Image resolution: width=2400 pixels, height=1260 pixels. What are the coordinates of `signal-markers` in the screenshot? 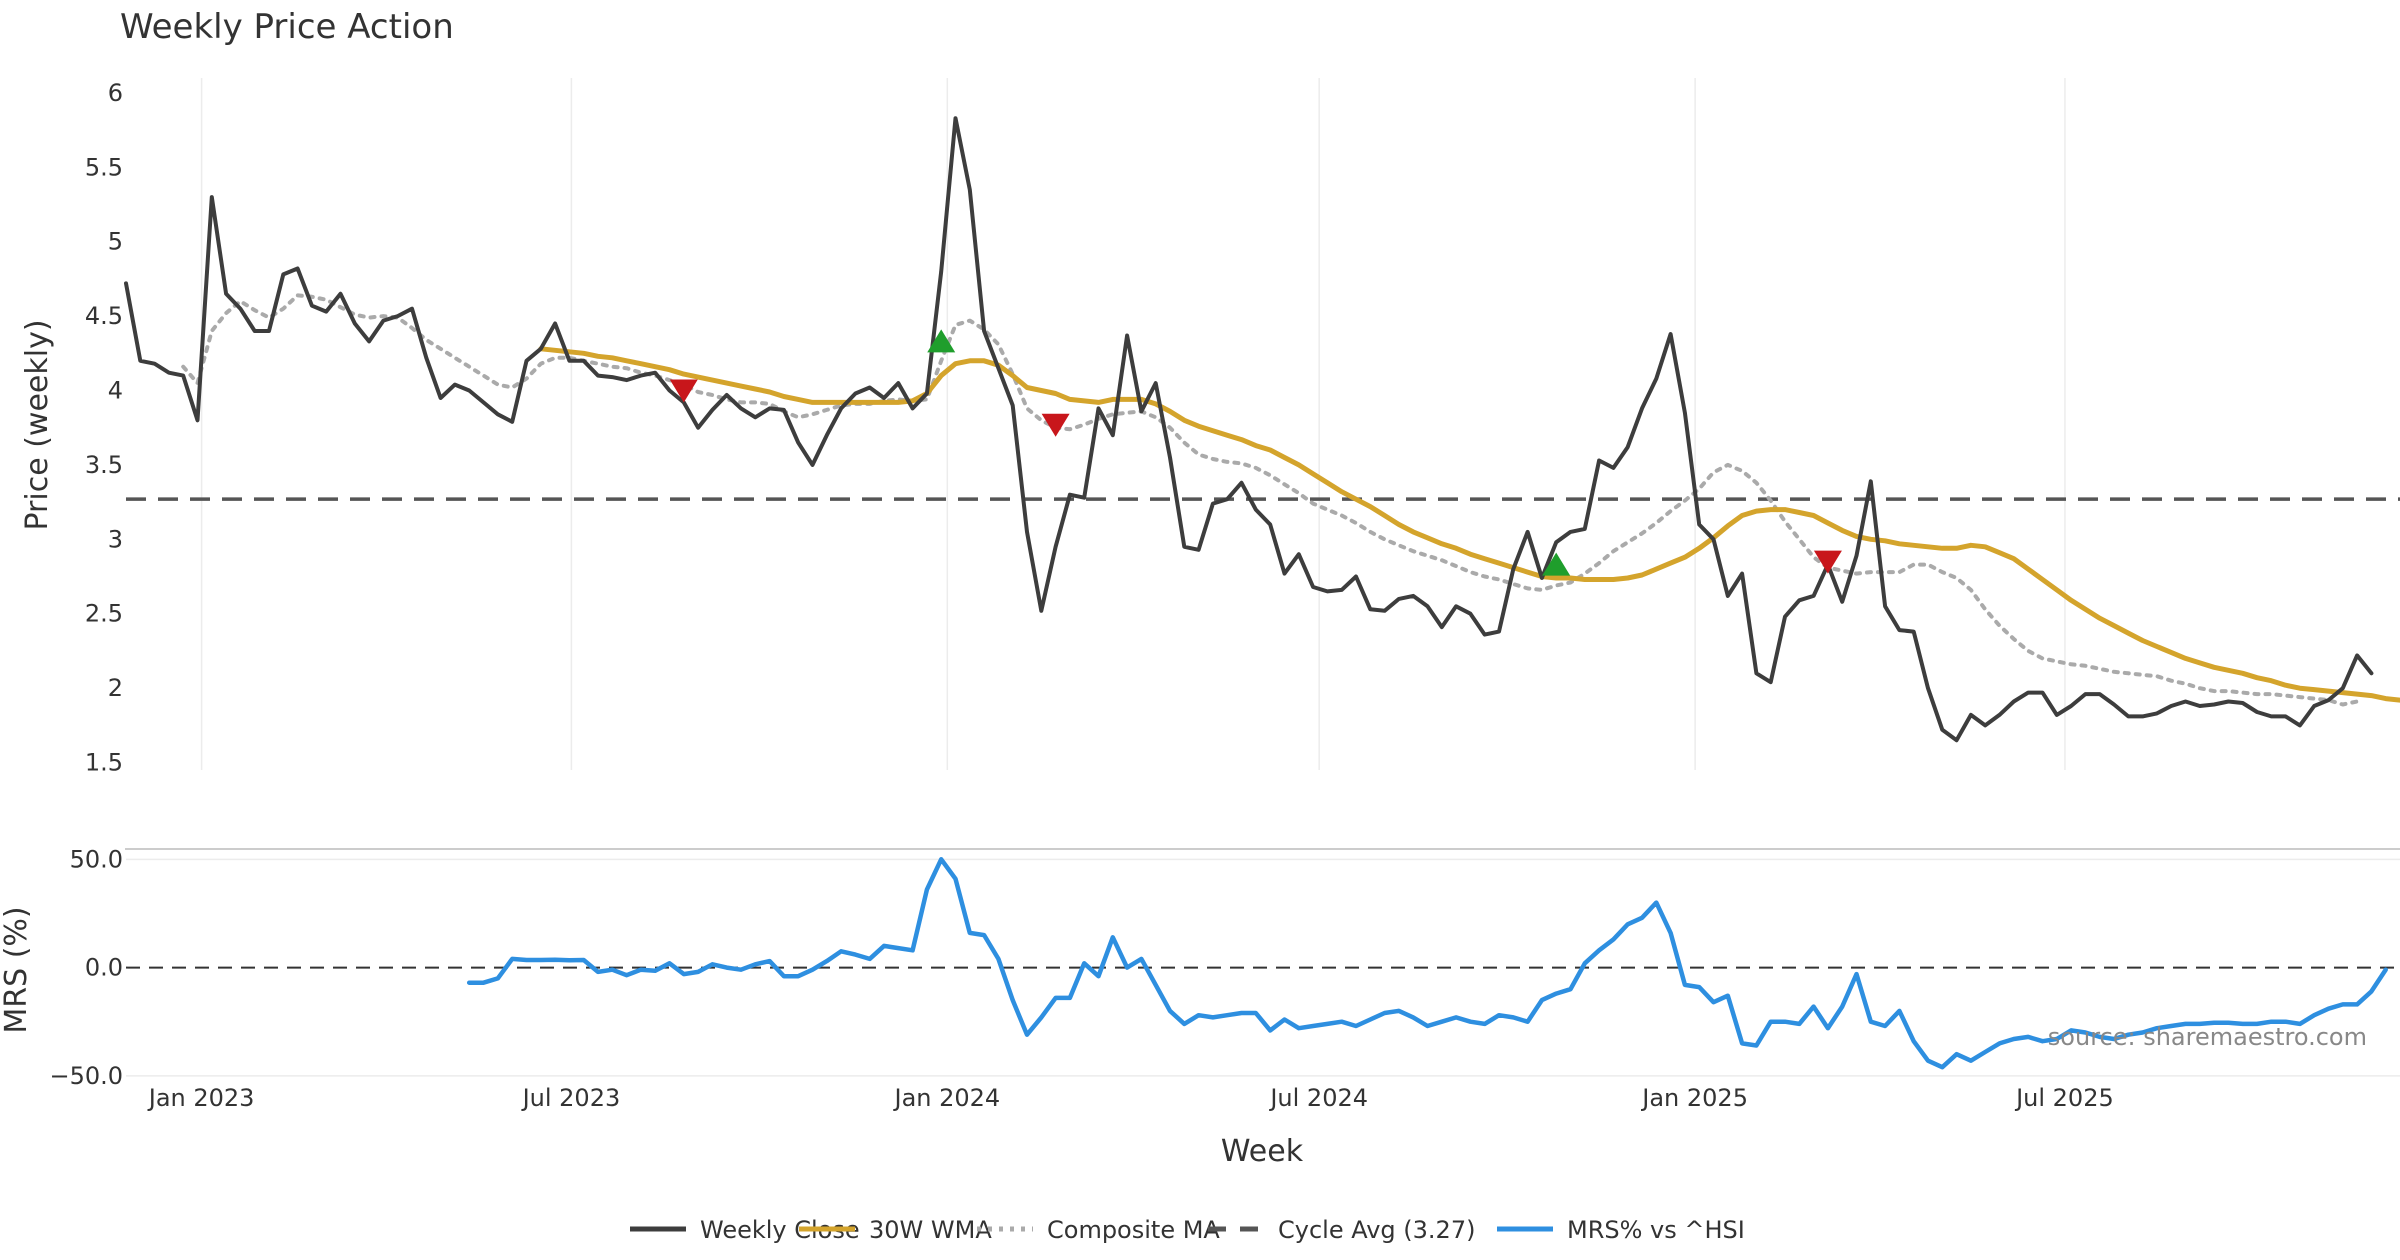 It's located at (1255, 452).